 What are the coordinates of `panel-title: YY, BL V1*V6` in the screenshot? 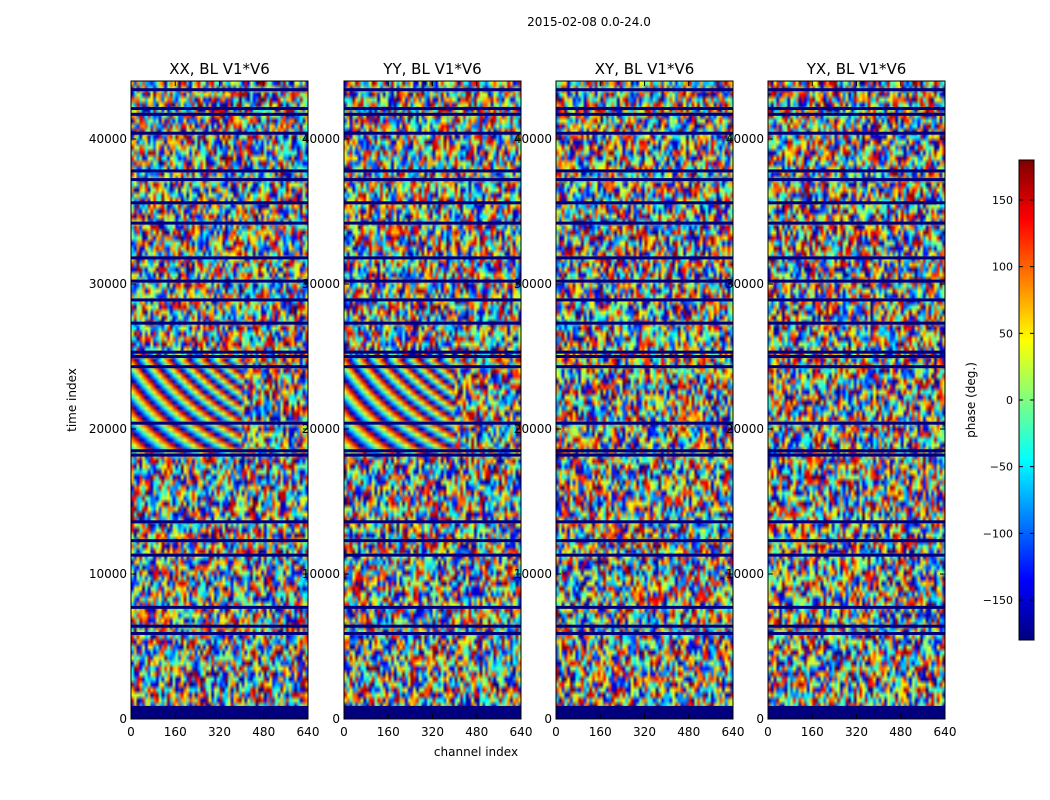 It's located at (431, 69).